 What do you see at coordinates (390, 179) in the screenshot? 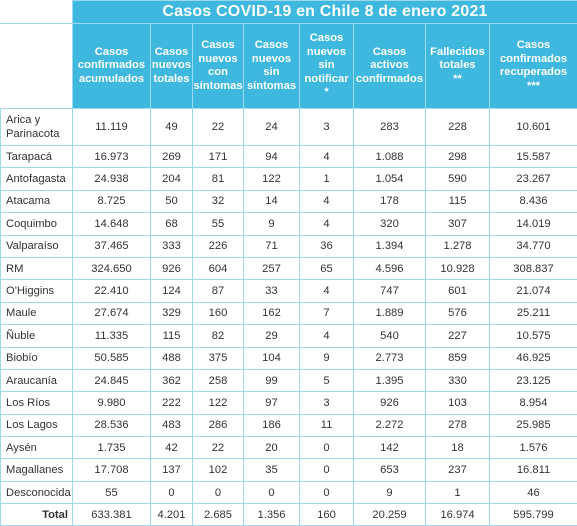
I see `table-cell: 1.054` at bounding box center [390, 179].